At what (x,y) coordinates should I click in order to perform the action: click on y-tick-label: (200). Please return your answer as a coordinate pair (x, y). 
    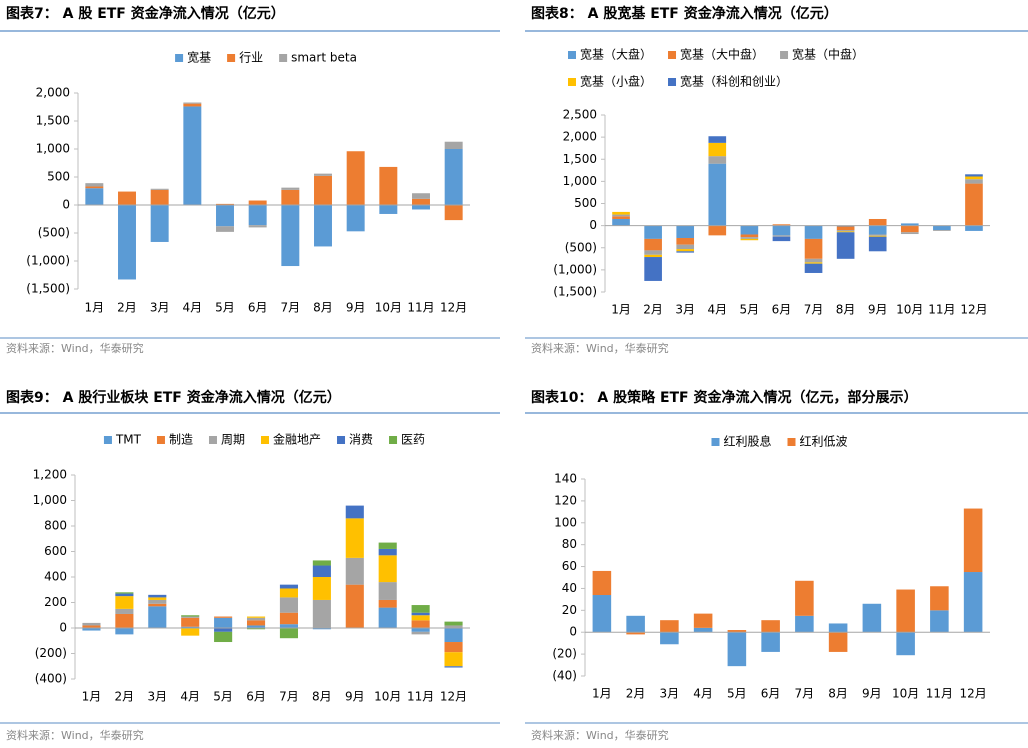
    Looking at the image, I should click on (51, 653).